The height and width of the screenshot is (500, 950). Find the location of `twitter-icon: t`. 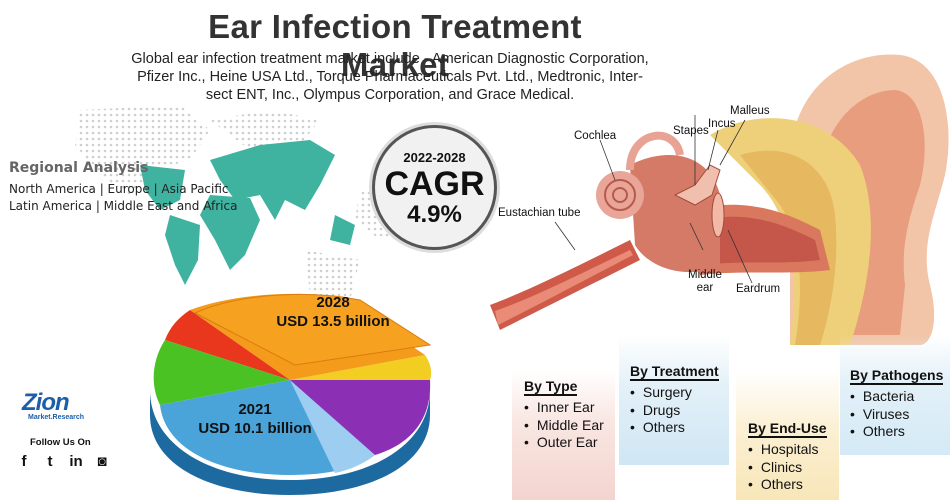

twitter-icon: t is located at coordinates (50, 461).